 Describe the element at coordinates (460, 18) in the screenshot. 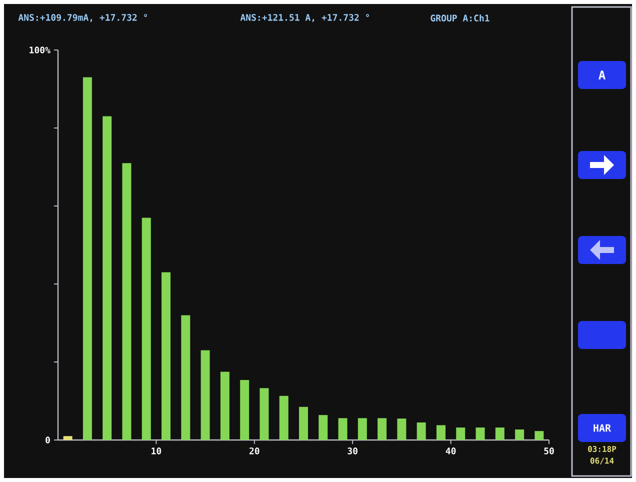

I see `text: GROUP A:Ch1` at that location.